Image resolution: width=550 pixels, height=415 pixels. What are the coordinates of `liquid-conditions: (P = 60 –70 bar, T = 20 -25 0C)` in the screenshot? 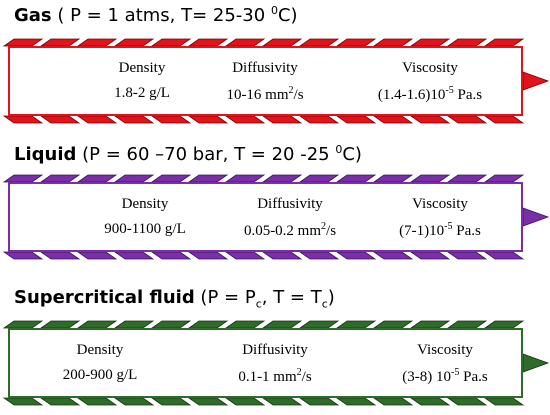 It's located at (219, 154).